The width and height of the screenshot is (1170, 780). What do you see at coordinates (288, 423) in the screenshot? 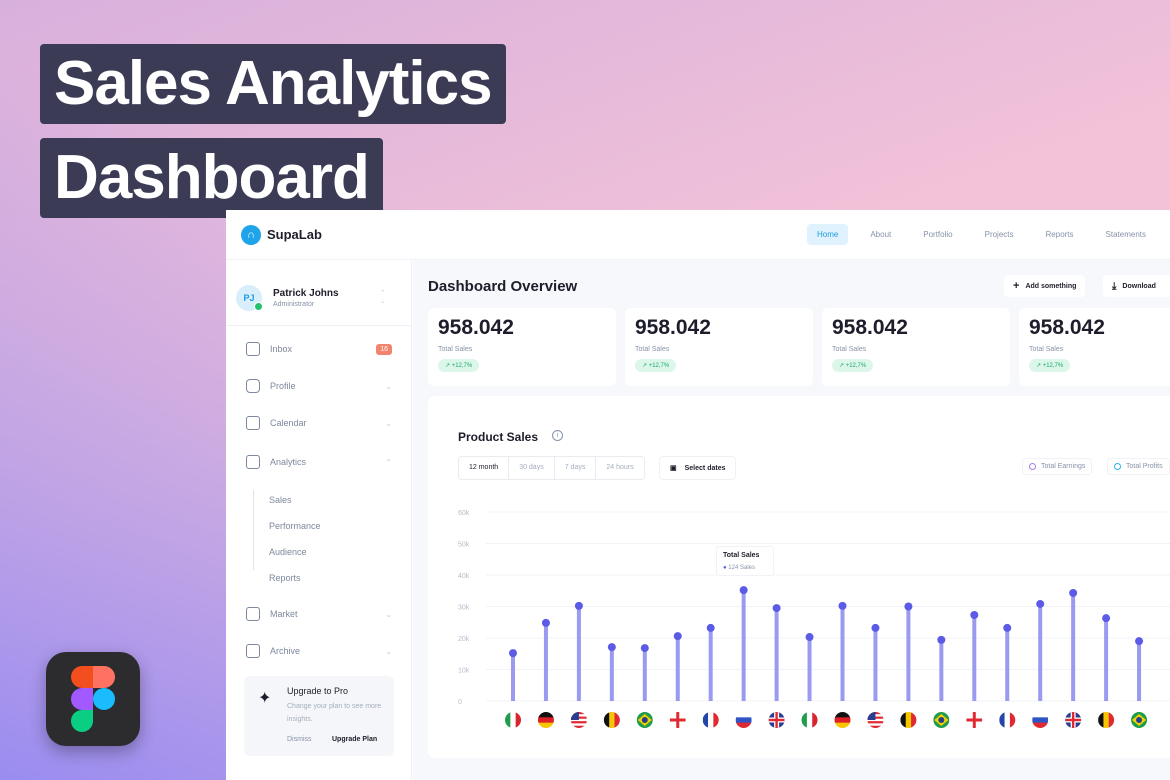
I see `sidebar-item-label: Calendar` at bounding box center [288, 423].